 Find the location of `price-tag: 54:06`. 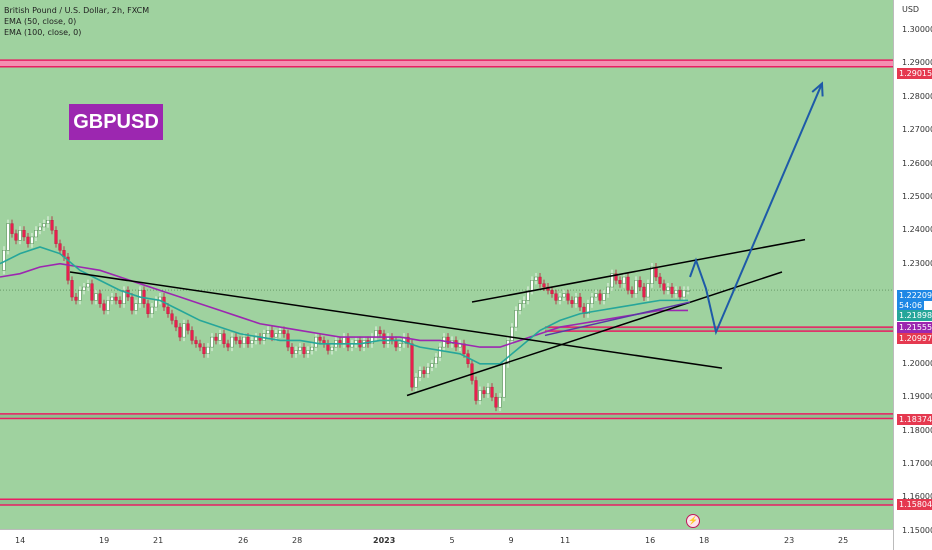

price-tag: 54:06 is located at coordinates (911, 305).